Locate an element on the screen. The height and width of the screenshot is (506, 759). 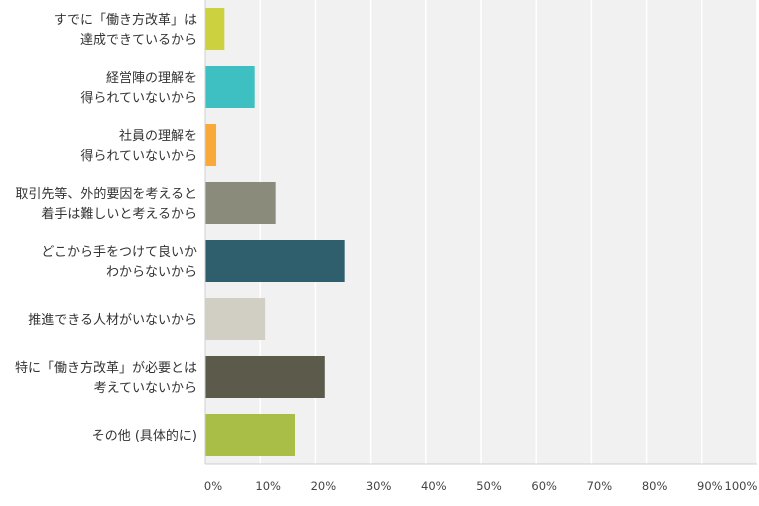
x-tick-labels: 0% 10% 20% 30% 40% 50% 60% 70% 80% 90% 100% is located at coordinates (481, 486).